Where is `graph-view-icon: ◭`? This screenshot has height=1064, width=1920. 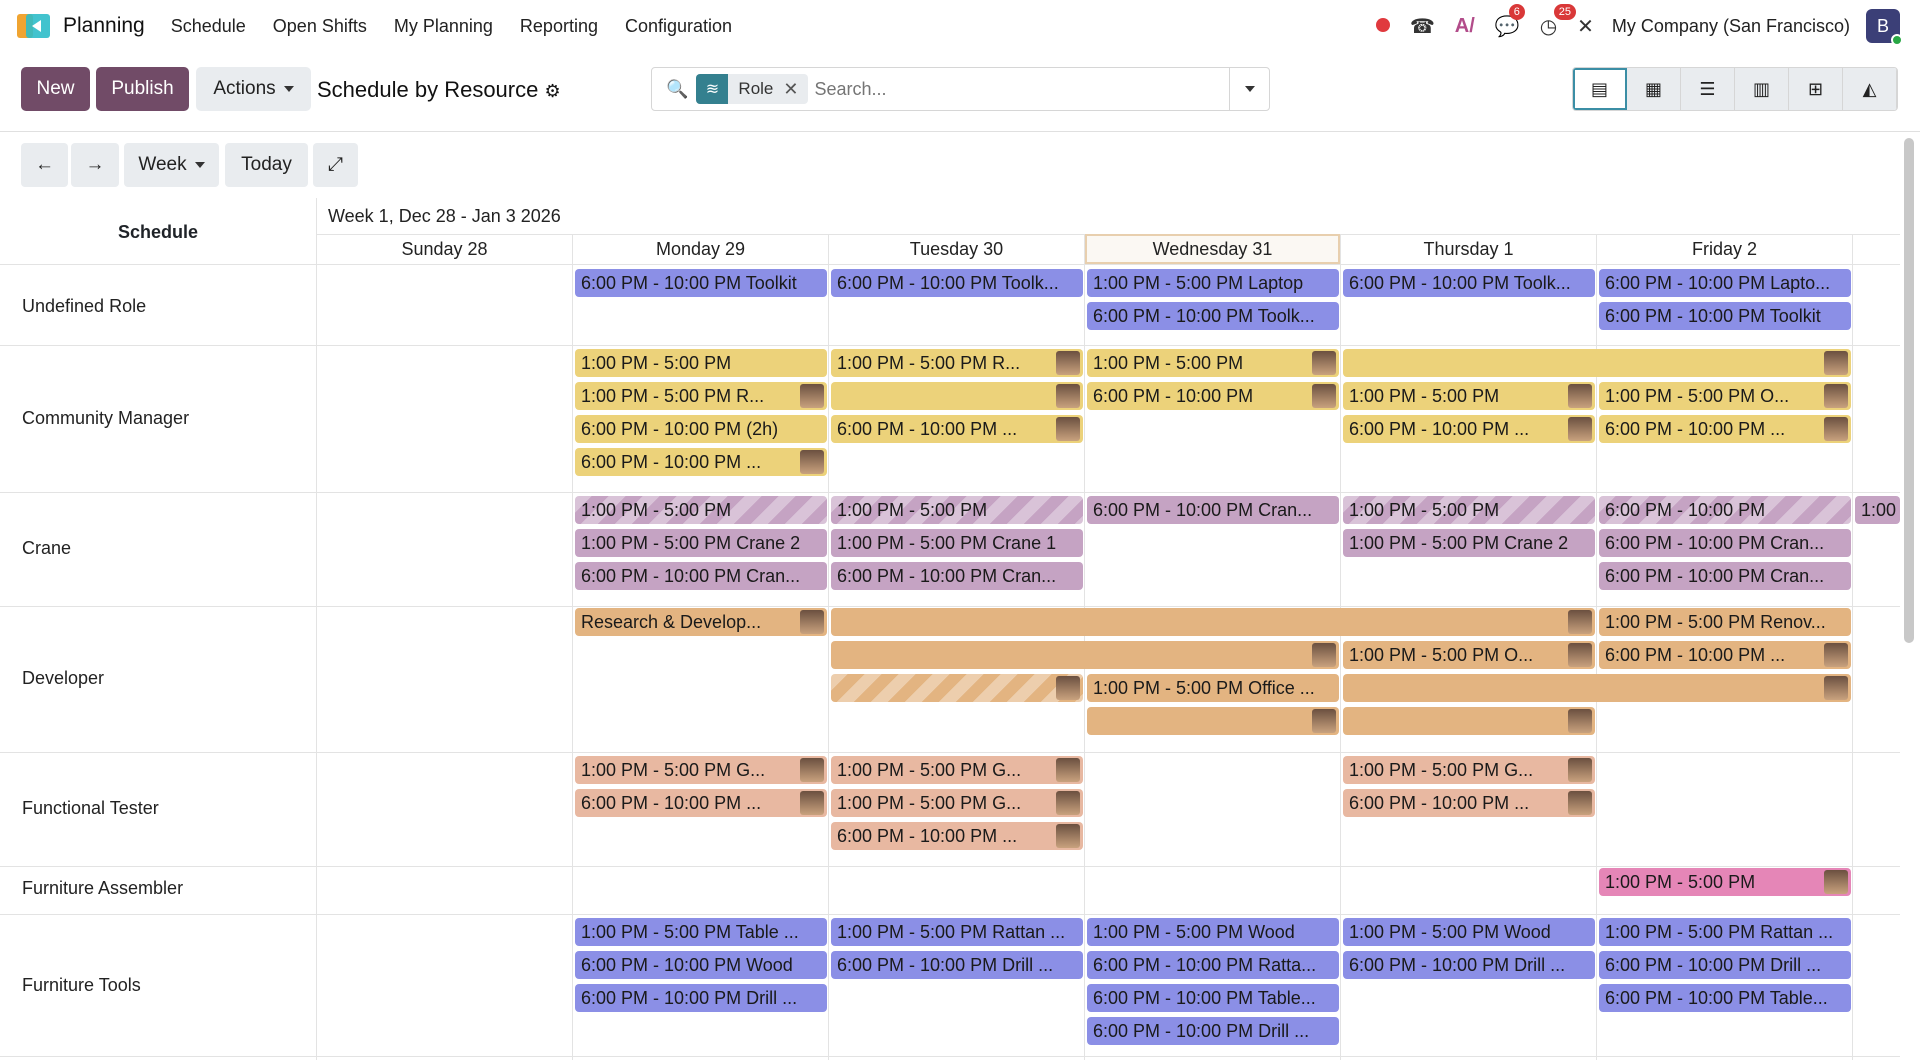 graph-view-icon: ◭ is located at coordinates (1870, 89).